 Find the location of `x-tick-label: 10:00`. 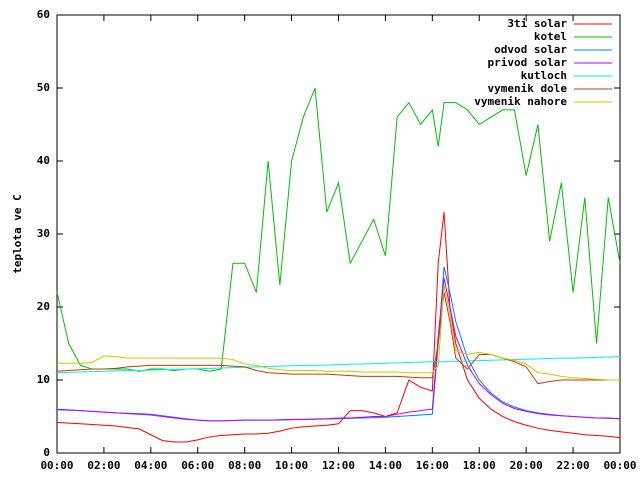

x-tick-label: 10:00 is located at coordinates (291, 465).